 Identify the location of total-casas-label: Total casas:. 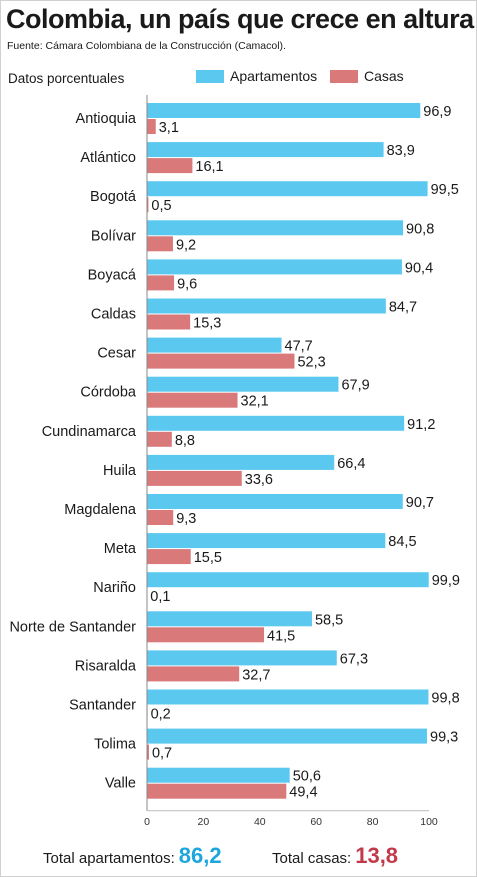
(312, 858).